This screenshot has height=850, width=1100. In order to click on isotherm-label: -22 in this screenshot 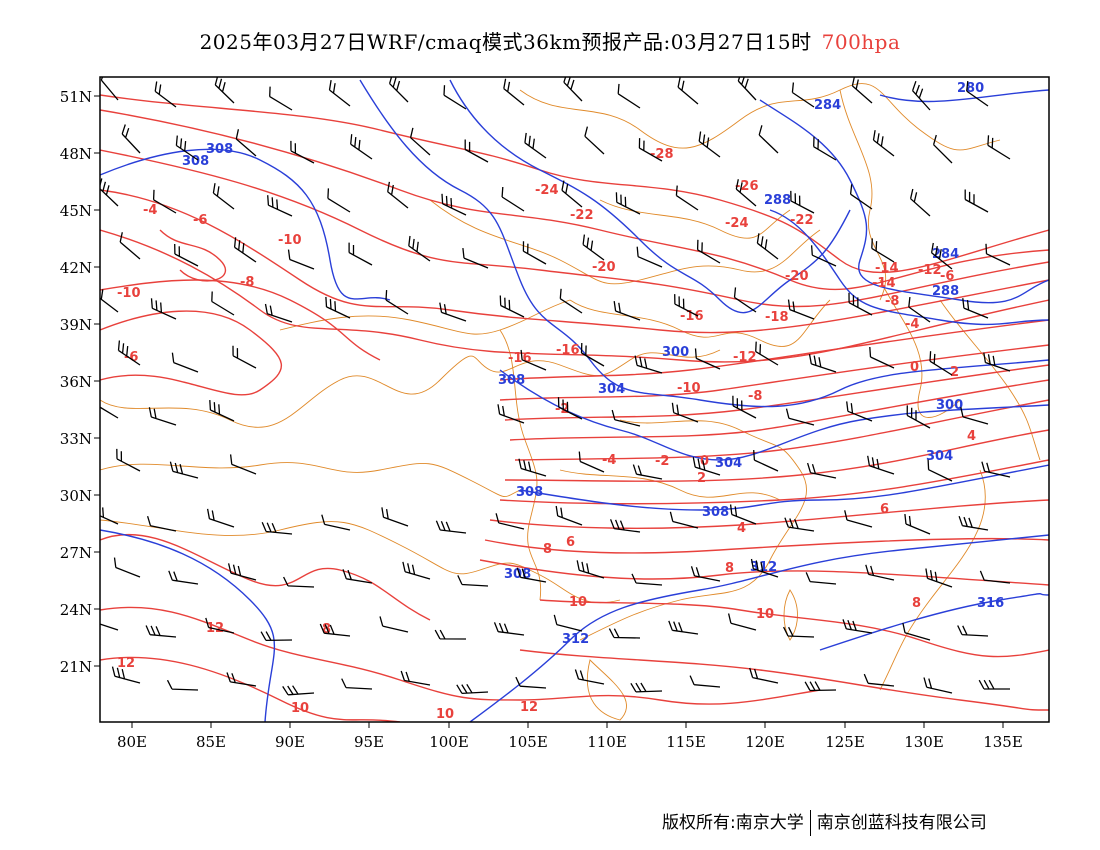, I will do `click(802, 220)`.